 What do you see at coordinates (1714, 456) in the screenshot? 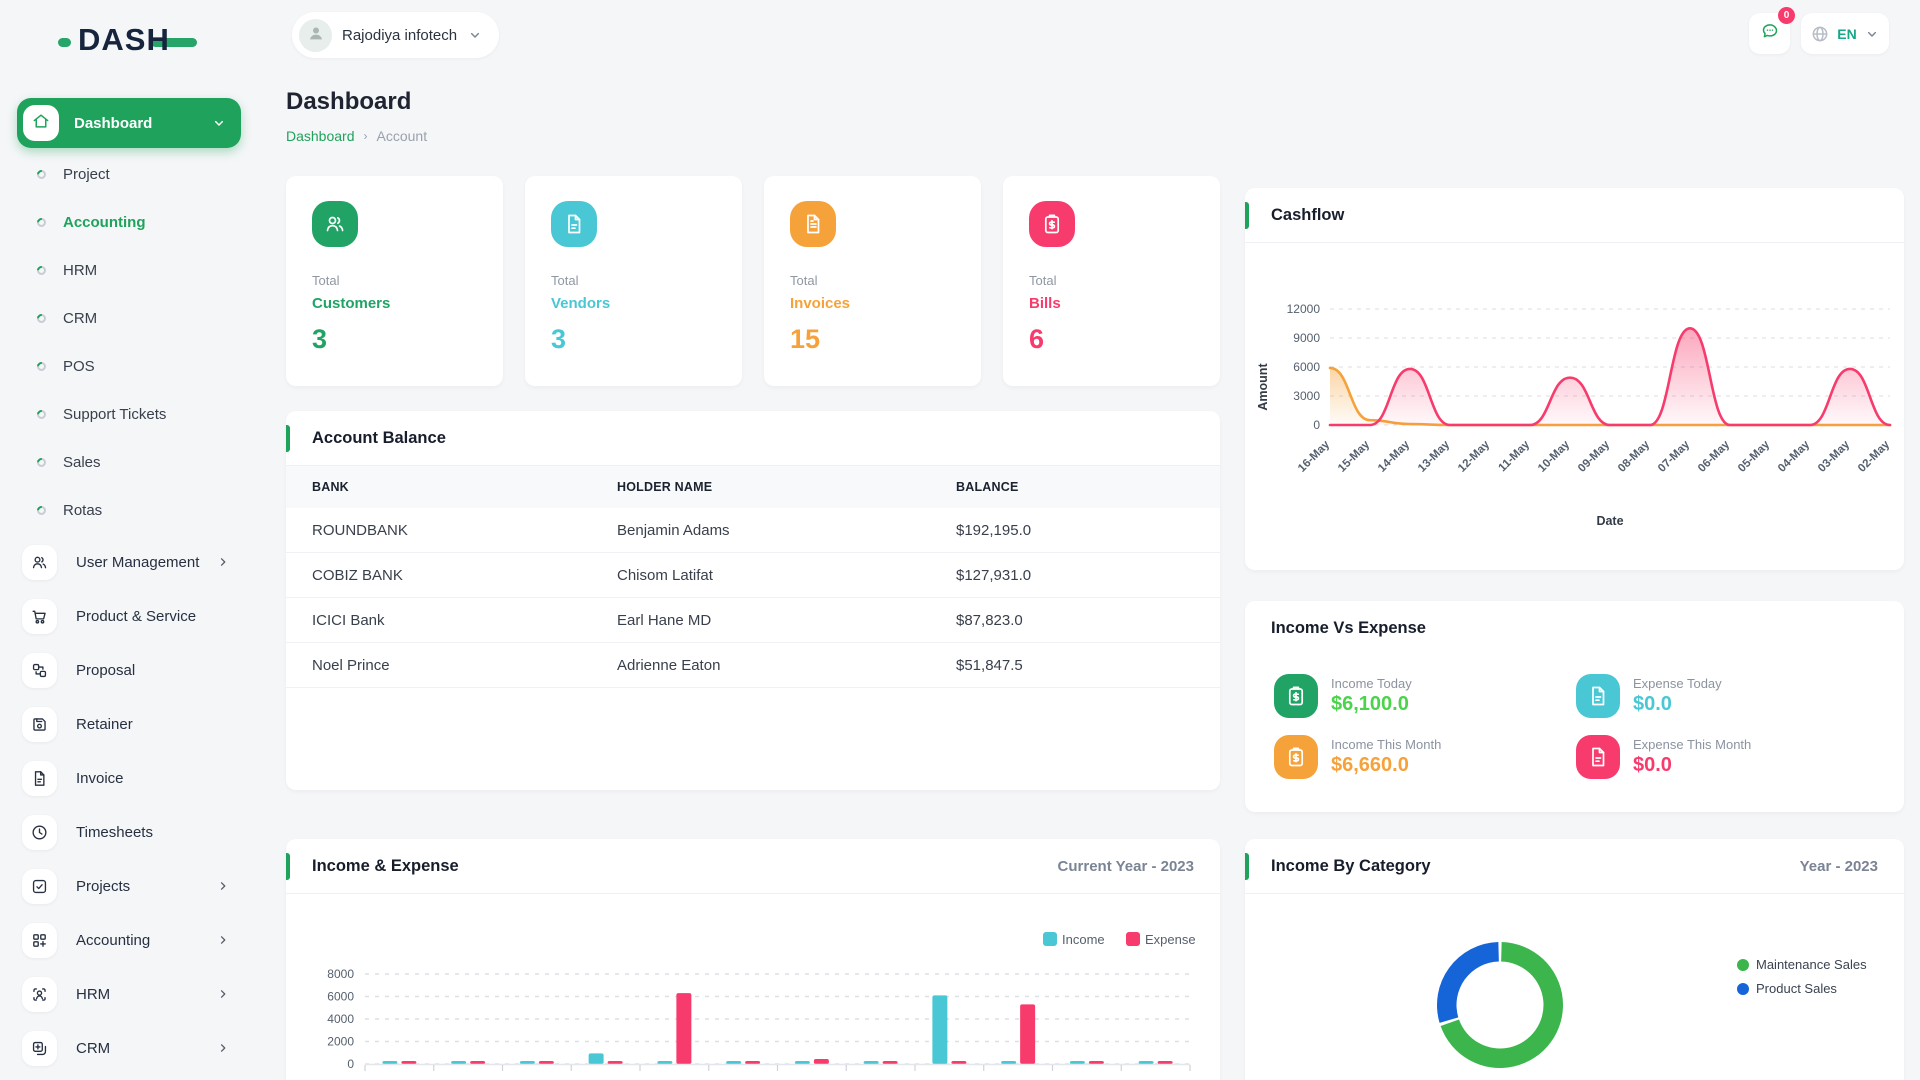
I see `svg-text: 06-May` at bounding box center [1714, 456].